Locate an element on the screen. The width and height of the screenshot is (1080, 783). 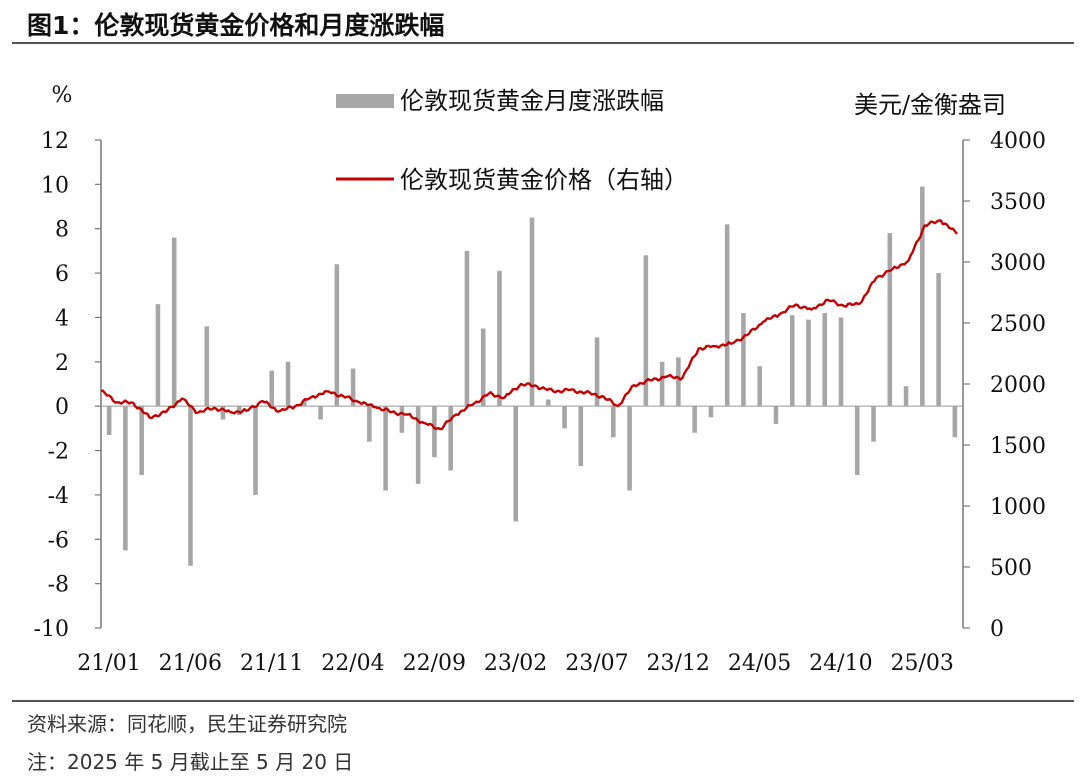
left-tick-label: 2 is located at coordinates (62, 363).